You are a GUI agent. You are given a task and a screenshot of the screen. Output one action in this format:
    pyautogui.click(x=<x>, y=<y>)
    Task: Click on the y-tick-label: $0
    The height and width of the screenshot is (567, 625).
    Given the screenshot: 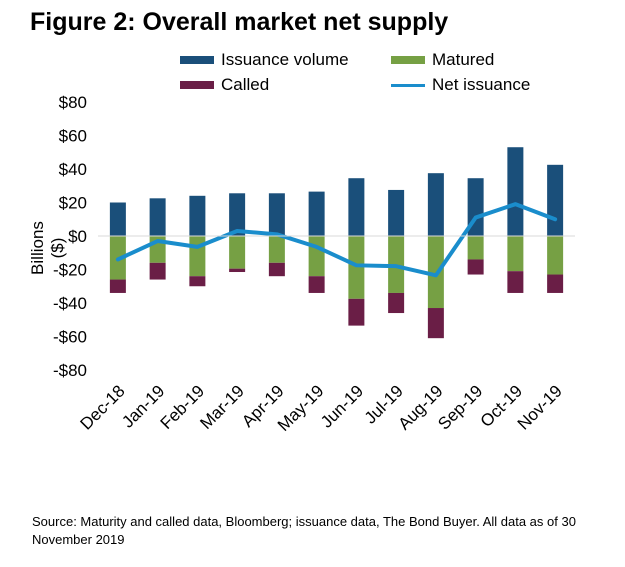 What is the action you would take?
    pyautogui.click(x=77, y=236)
    